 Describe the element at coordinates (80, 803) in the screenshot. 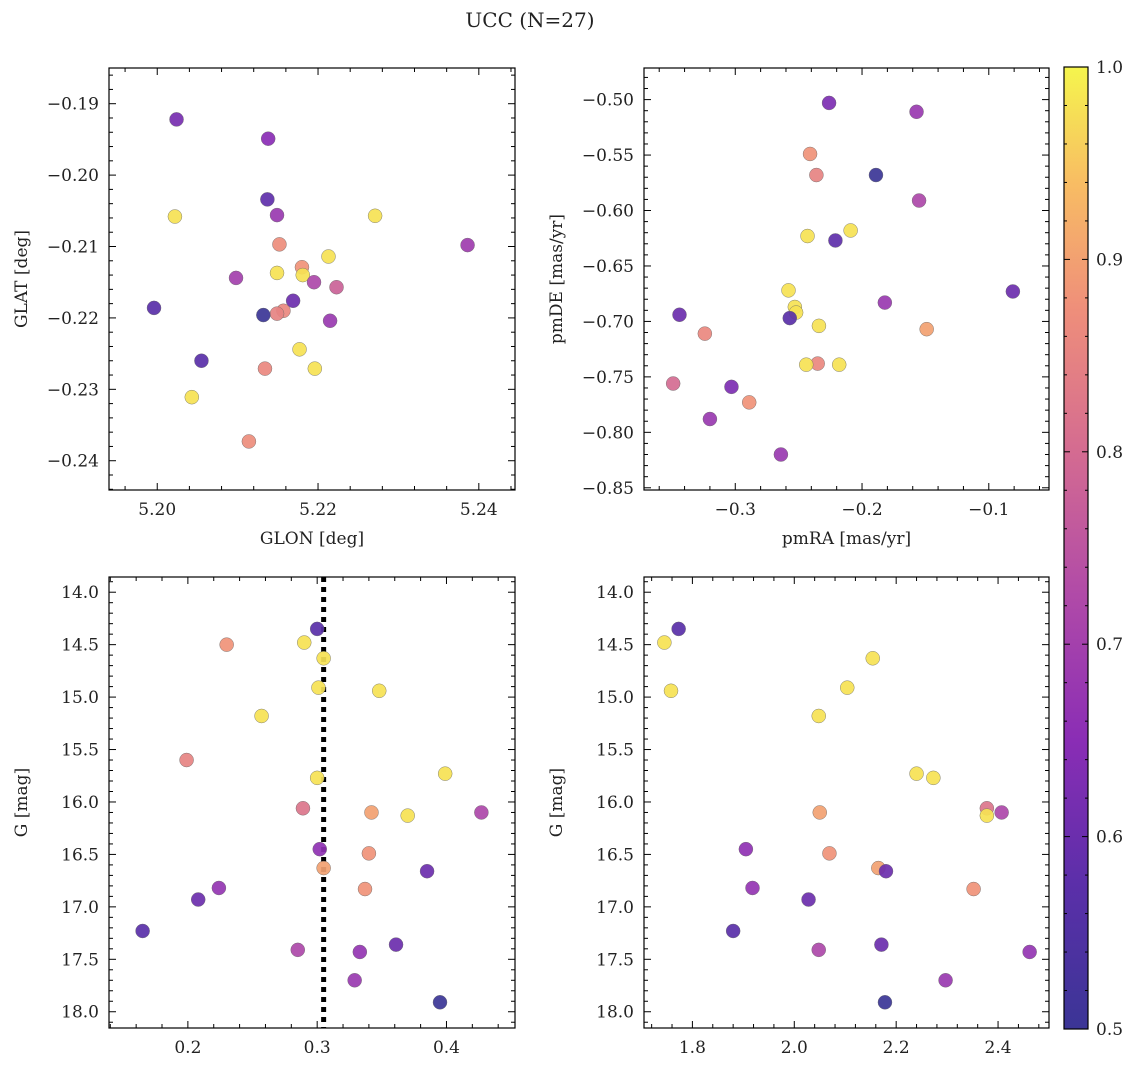

I see `y-tick-label: 16.0` at that location.